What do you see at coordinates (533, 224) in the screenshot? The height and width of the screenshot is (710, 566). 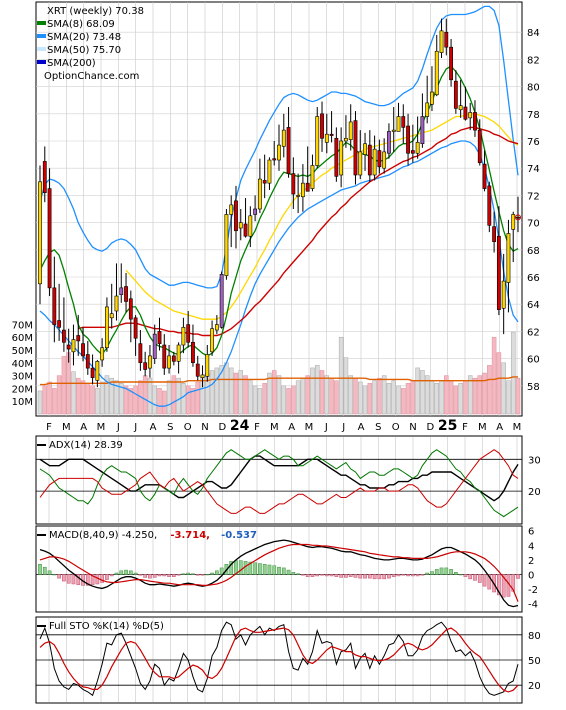 I see `price-tick-label: 70` at bounding box center [533, 224].